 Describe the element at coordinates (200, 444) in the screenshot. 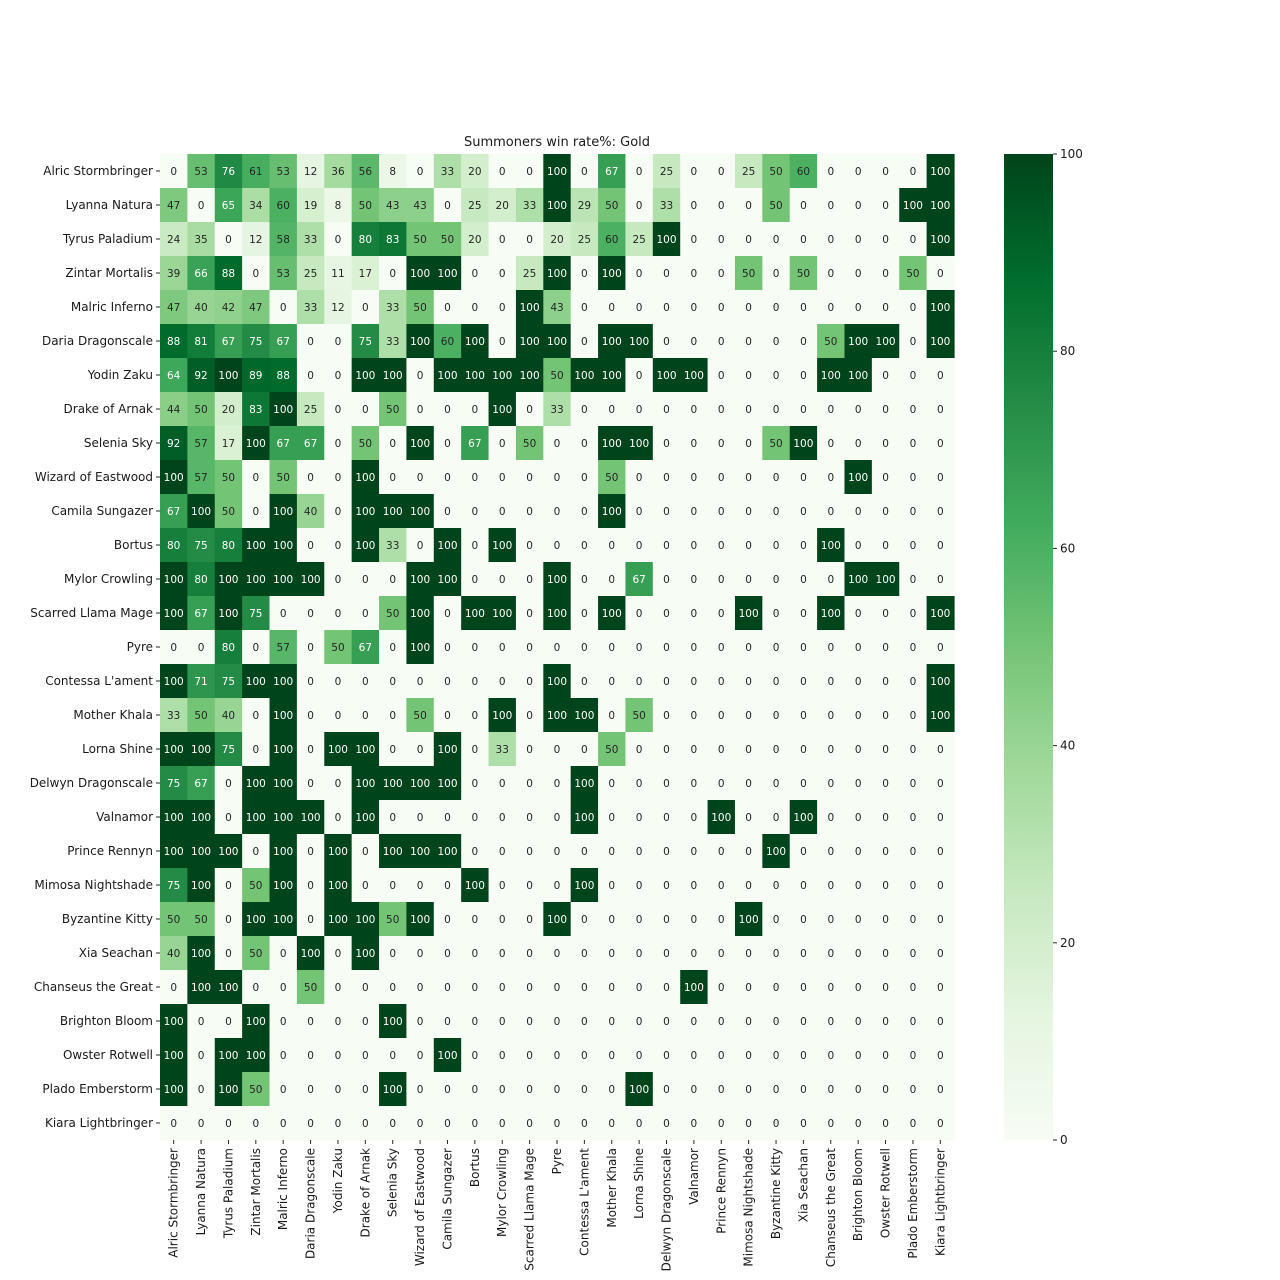

I see `cell-value-label: 57` at that location.